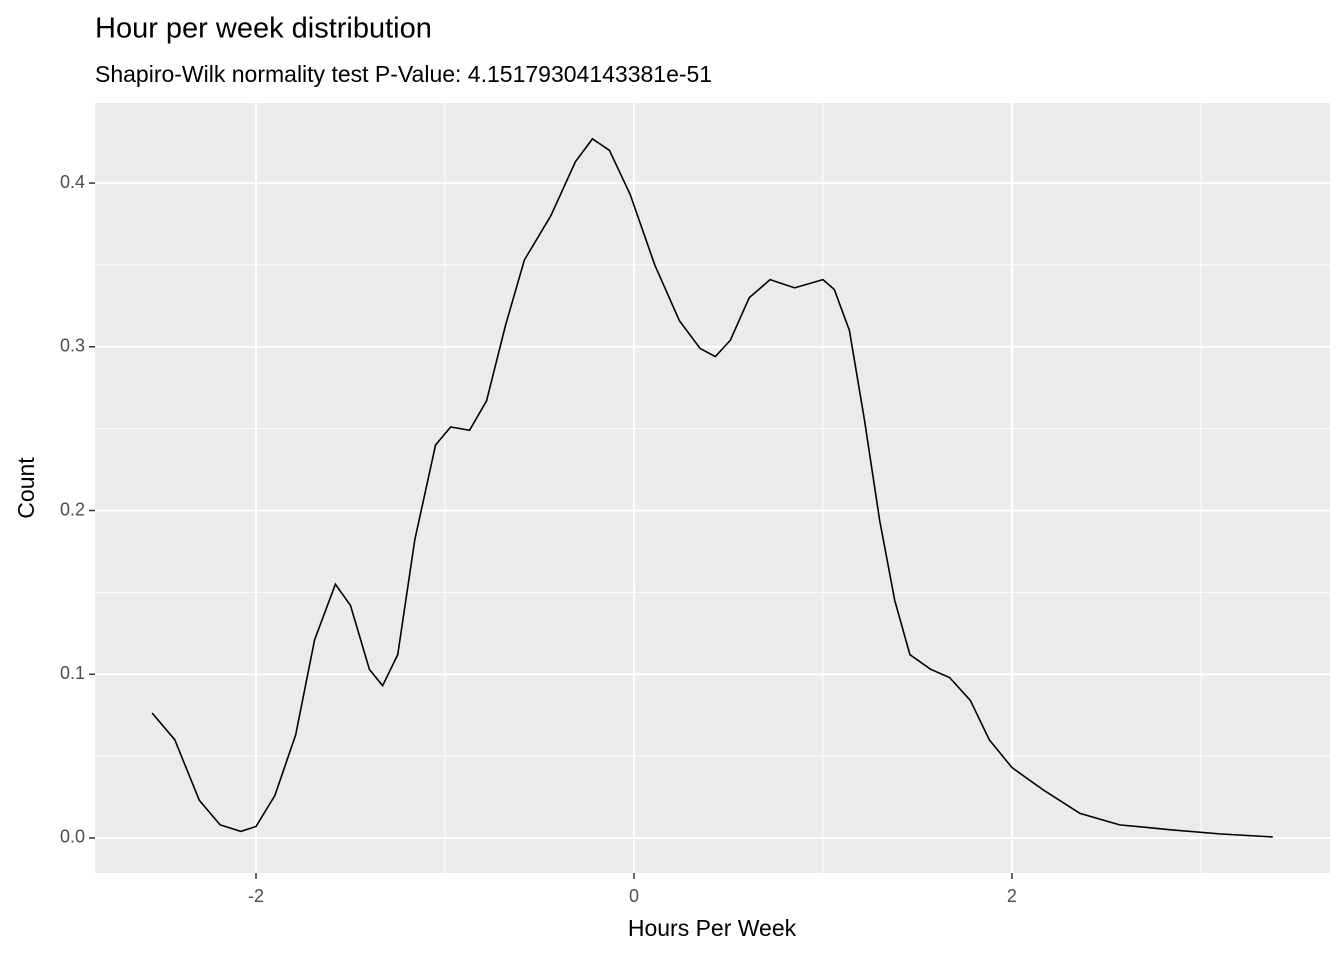 The height and width of the screenshot is (960, 1344). Describe the element at coordinates (72, 182) in the screenshot. I see `y-tick-label: 0.4` at that location.